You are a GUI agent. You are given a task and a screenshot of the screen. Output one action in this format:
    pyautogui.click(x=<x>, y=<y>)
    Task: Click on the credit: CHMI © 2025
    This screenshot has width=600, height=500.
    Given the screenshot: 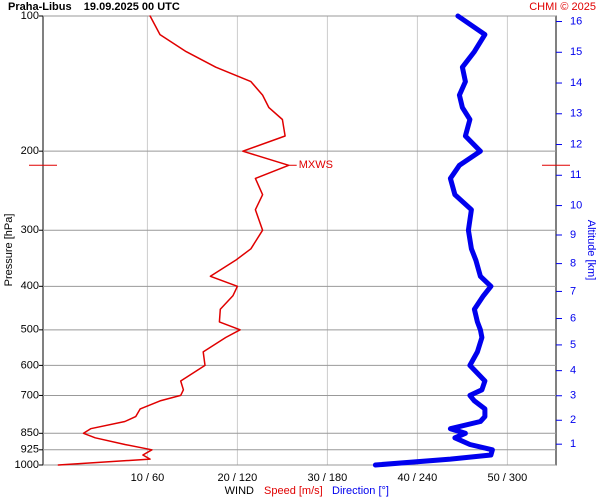 What is the action you would take?
    pyautogui.click(x=562, y=7)
    